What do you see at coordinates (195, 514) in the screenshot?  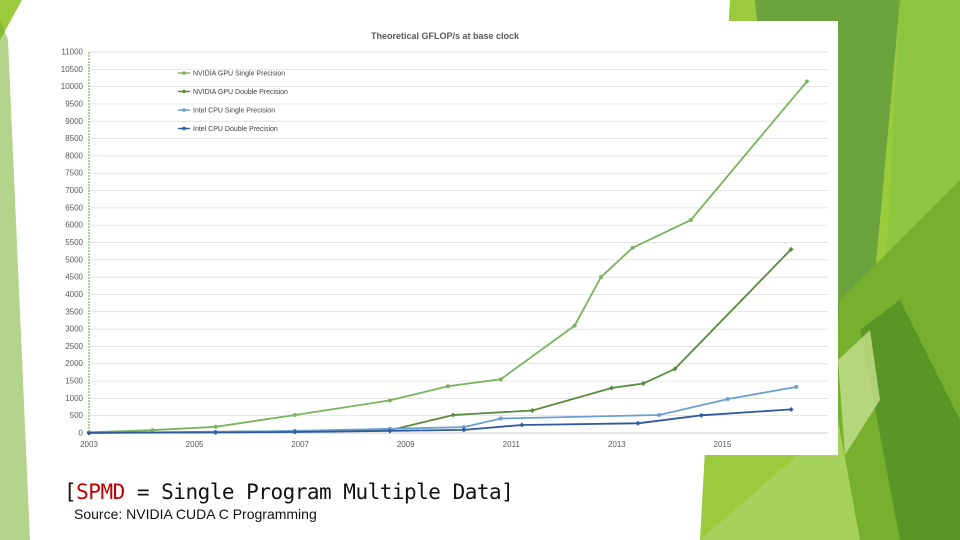 I see `source-citation: Source: NVIDIA CUDA C Programming` at bounding box center [195, 514].